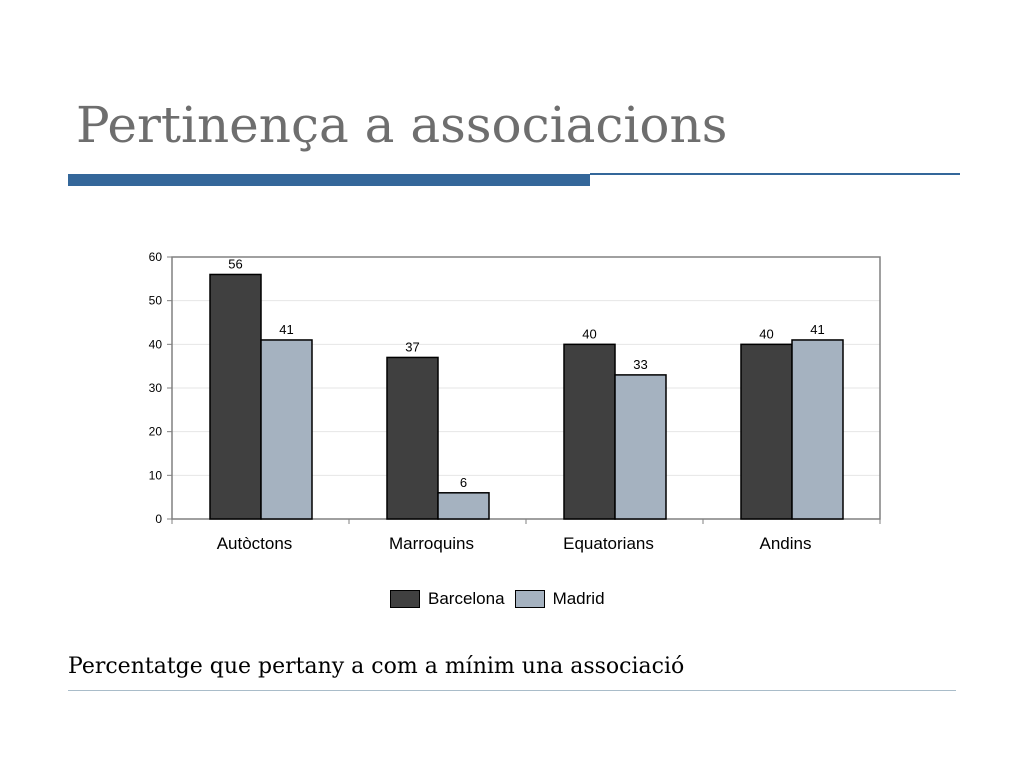 This screenshot has height=768, width=1024. What do you see at coordinates (775, 174) in the screenshot?
I see `title-underline-thin` at bounding box center [775, 174].